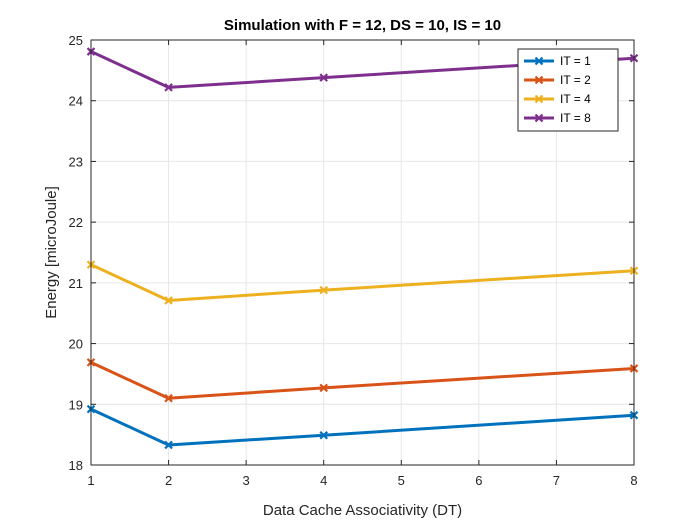 Image resolution: width=700 pixels, height=525 pixels. What do you see at coordinates (76, 283) in the screenshot?
I see `y-tick-label: 21` at bounding box center [76, 283].